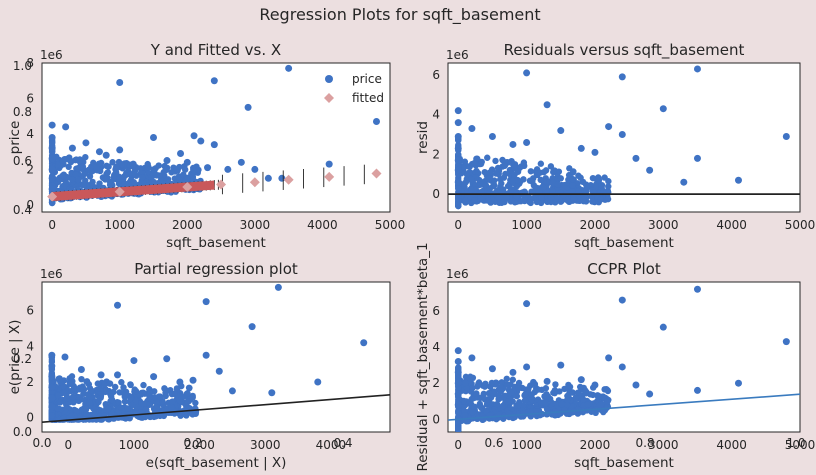 The width and height of the screenshot is (816, 475). Describe the element at coordinates (30, 63) in the screenshot. I see `y-tick-label: 8` at that location.